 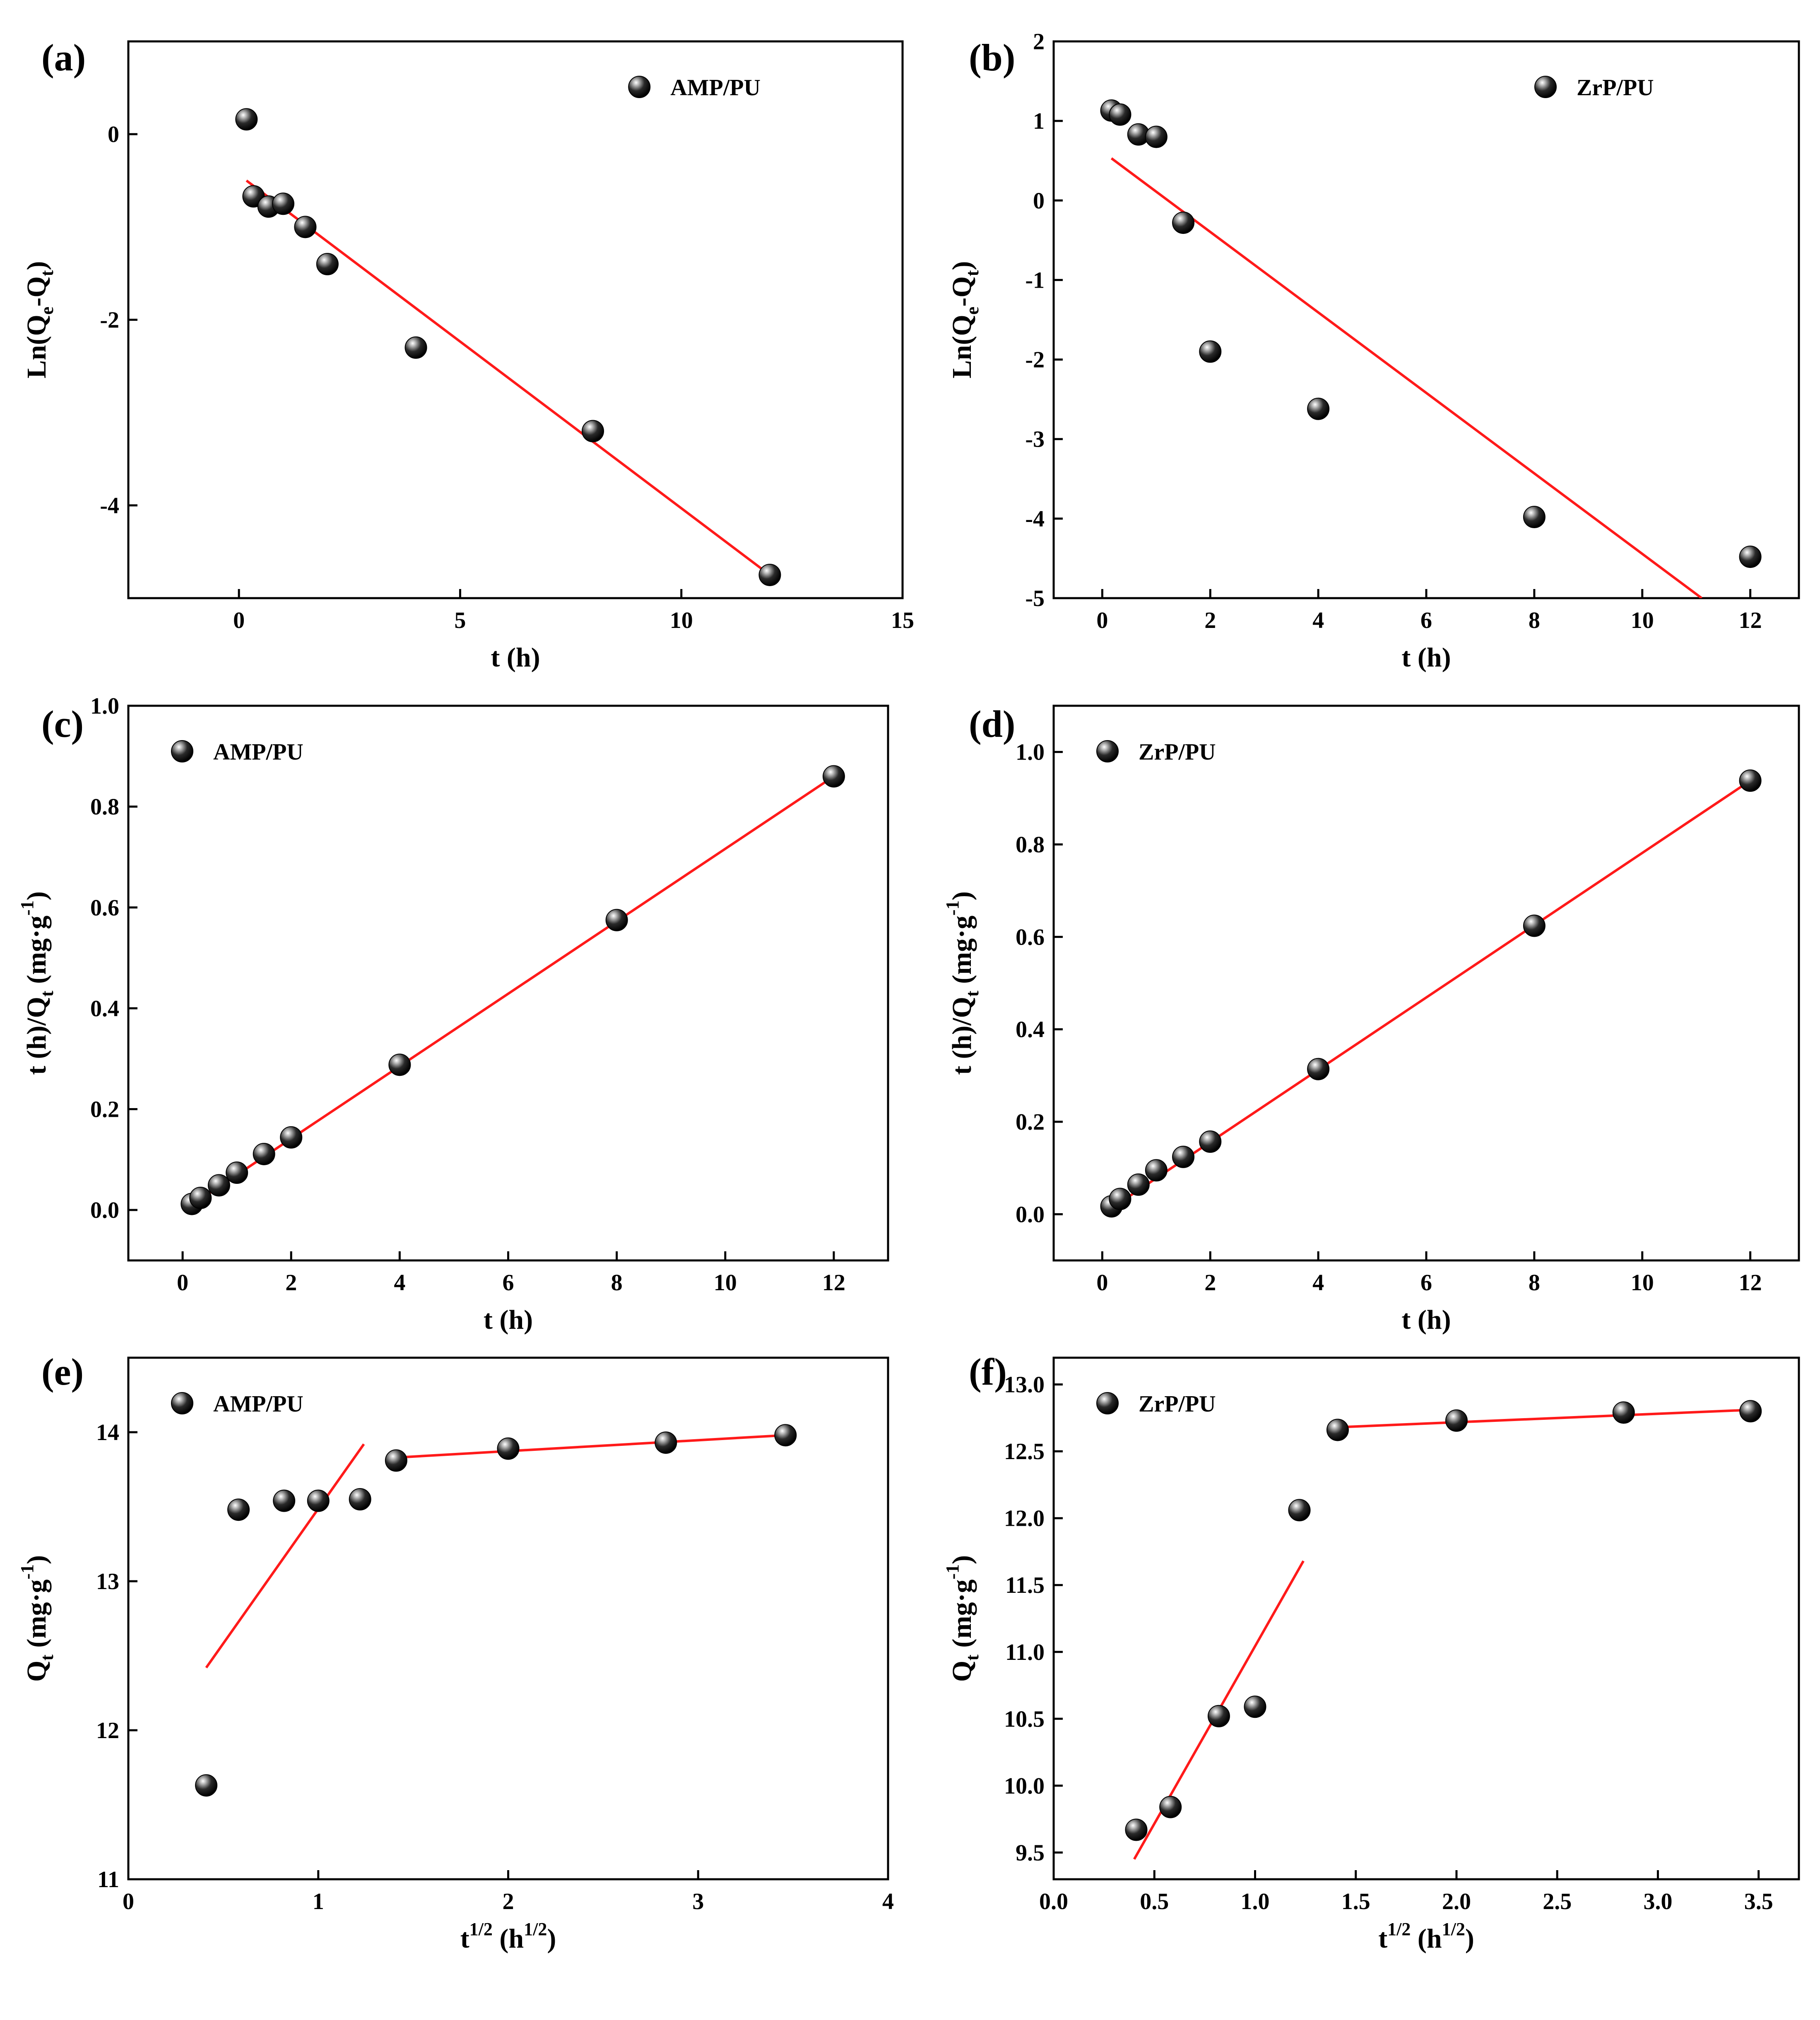 What do you see at coordinates (113, 134) in the screenshot?
I see `y-tick-label: 0` at bounding box center [113, 134].